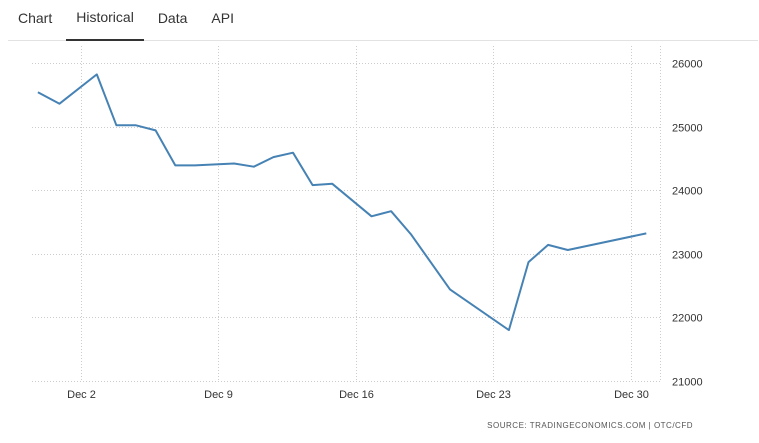  I want to click on x-tick-label: Dec 30, so click(631, 395).